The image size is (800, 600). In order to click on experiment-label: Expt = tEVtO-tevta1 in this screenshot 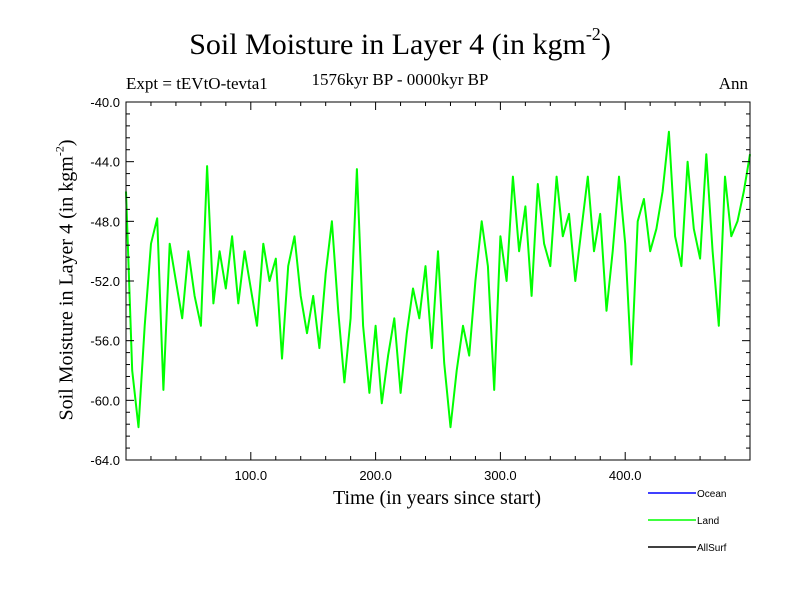, I will do `click(197, 83)`.